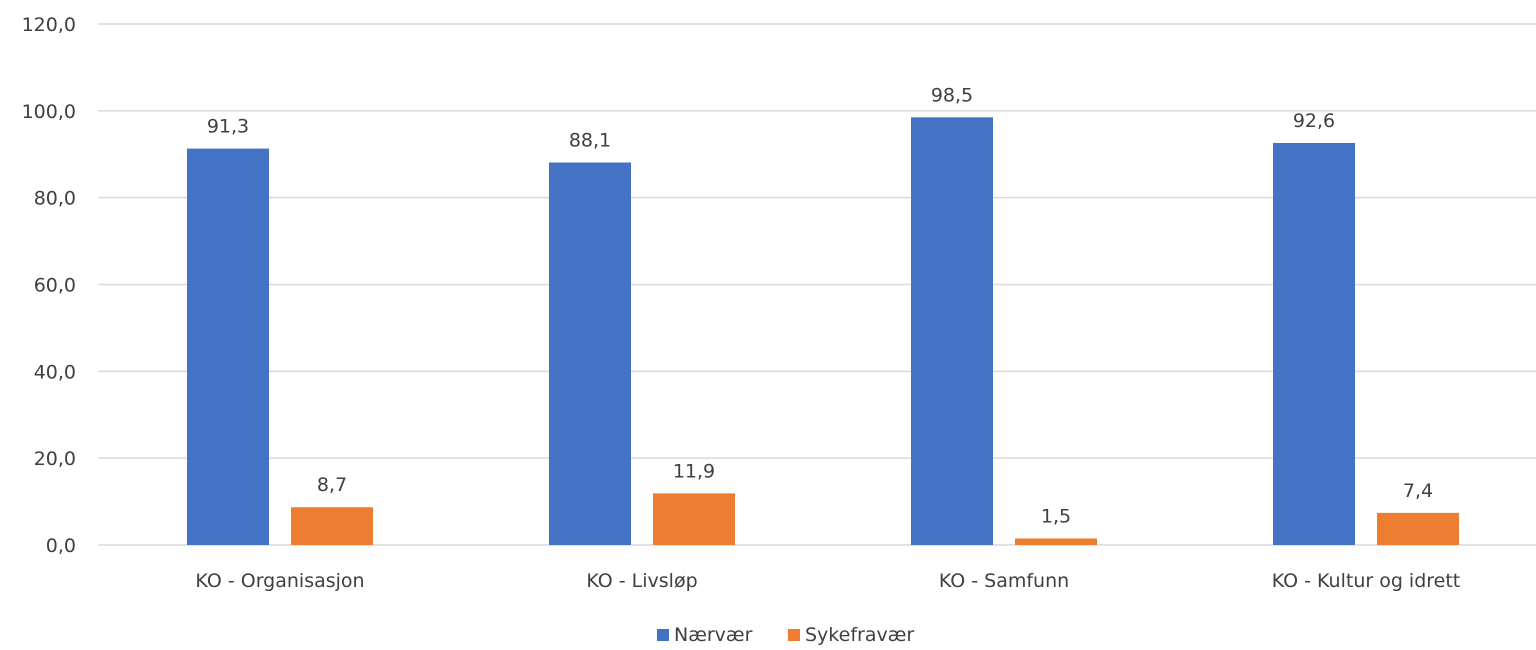 This screenshot has width=1536, height=650. Describe the element at coordinates (61, 546) in the screenshot. I see `y-tick-label: 0,0` at that location.